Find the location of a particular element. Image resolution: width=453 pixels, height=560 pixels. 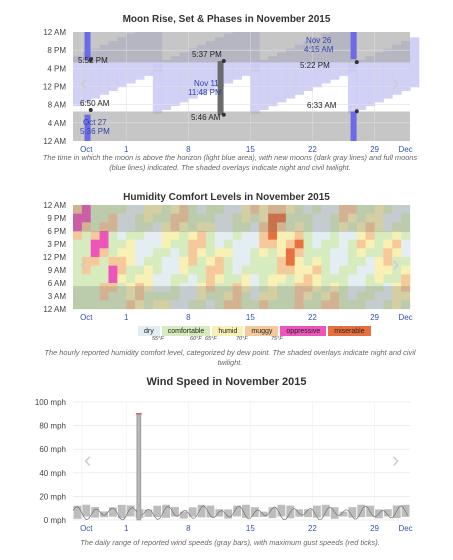

wind-next-arrow: › is located at coordinates (395, 459).